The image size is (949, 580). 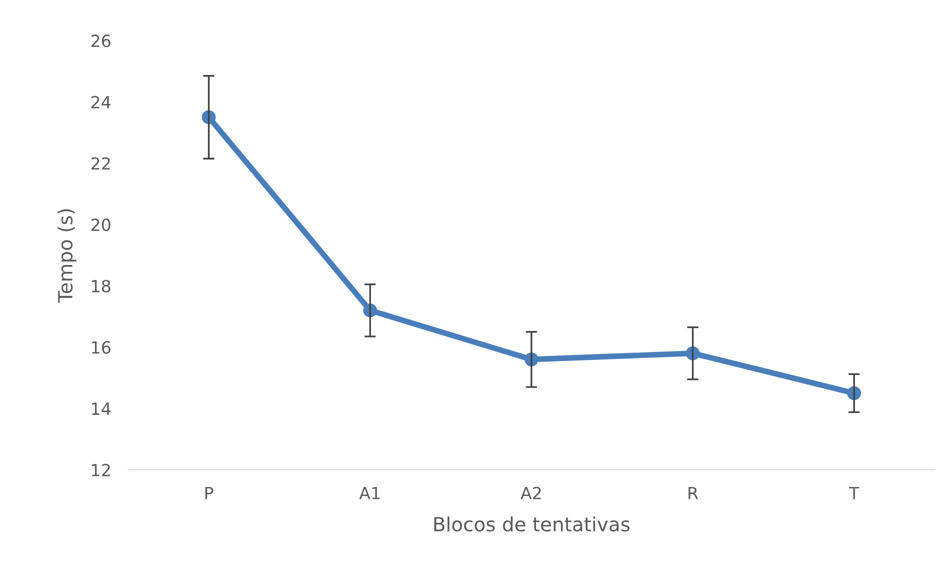 I want to click on x-tick-label: A2, so click(x=530, y=493).